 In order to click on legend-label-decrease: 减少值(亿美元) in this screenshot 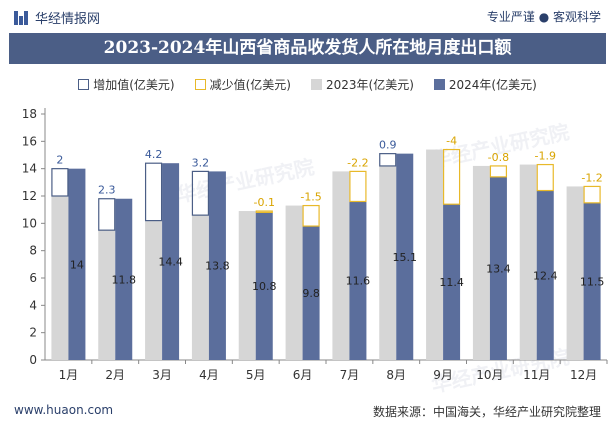, I will do `click(250, 84)`.